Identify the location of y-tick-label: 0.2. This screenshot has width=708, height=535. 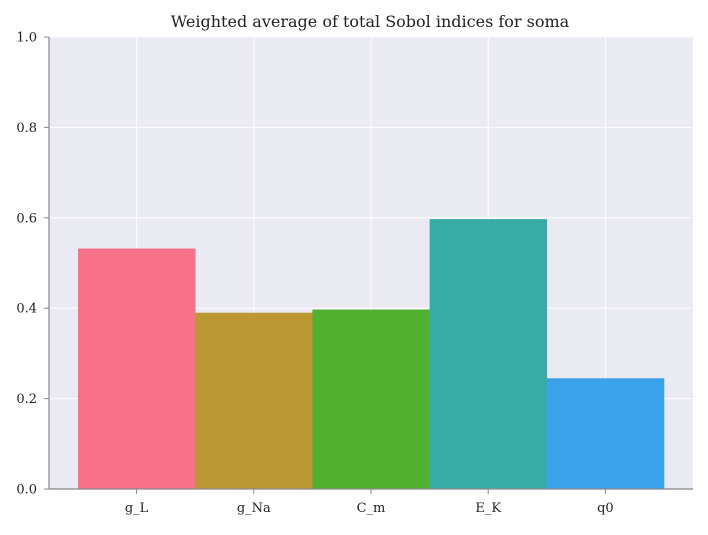
(26, 399).